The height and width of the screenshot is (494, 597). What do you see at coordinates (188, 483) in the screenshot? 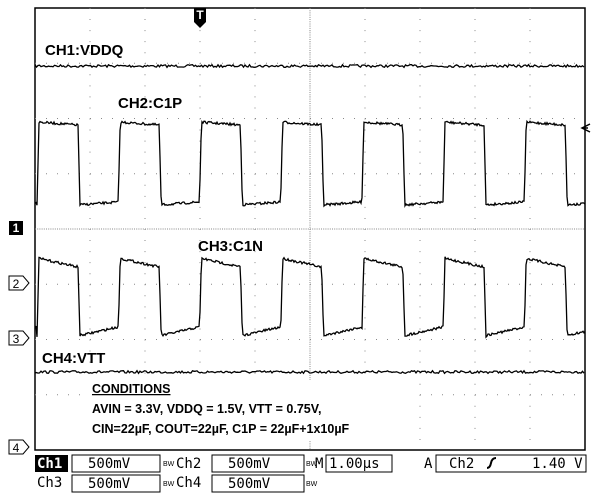
I see `ch4-name: Ch4` at bounding box center [188, 483].